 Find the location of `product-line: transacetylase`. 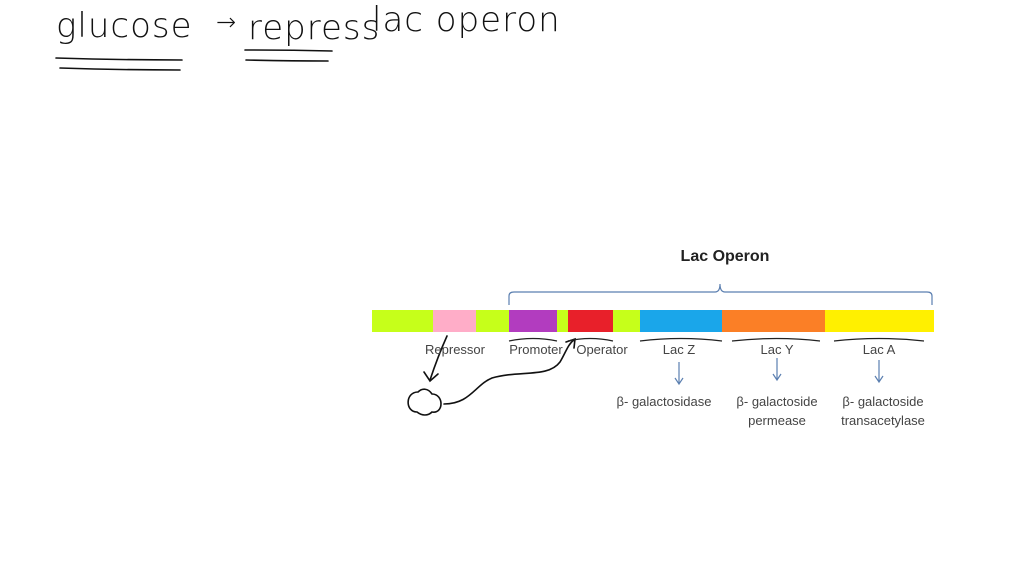

product-line: transacetylase is located at coordinates (883, 420).